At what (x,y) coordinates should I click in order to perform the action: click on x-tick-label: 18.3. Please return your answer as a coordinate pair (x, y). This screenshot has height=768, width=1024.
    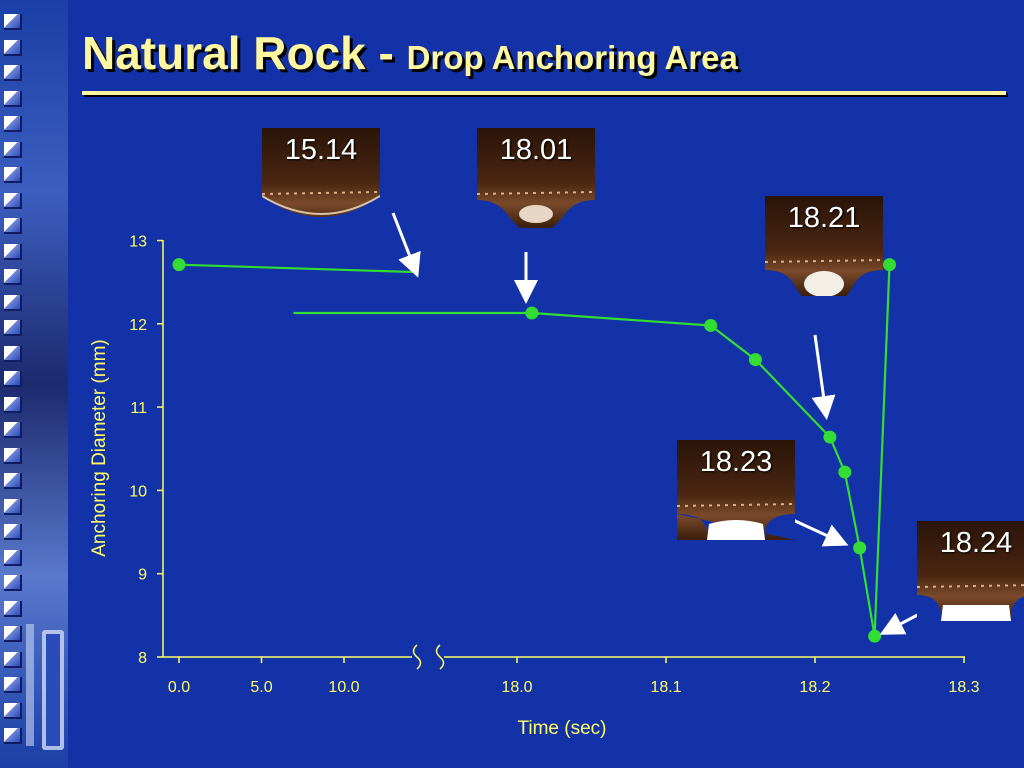
    Looking at the image, I should click on (963, 687).